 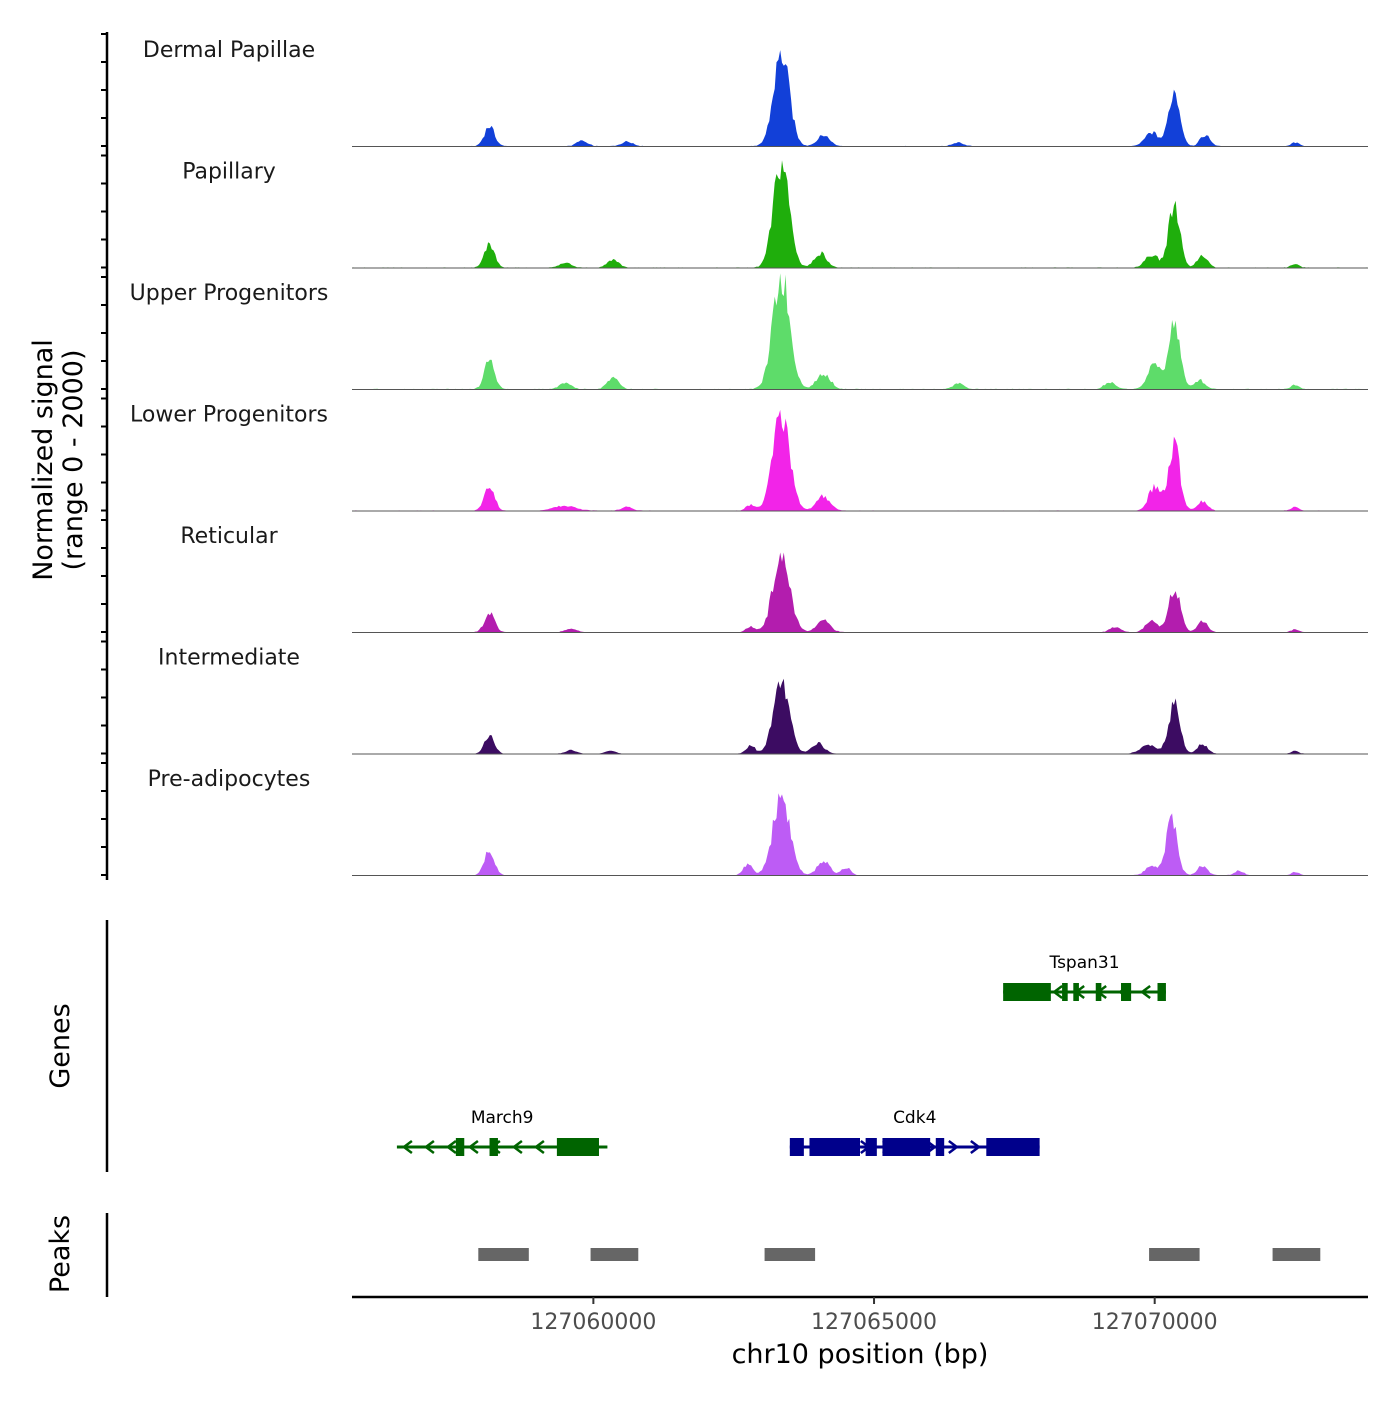 What do you see at coordinates (593, 1322) in the screenshot?
I see `x-tick-label: 127060000` at bounding box center [593, 1322].